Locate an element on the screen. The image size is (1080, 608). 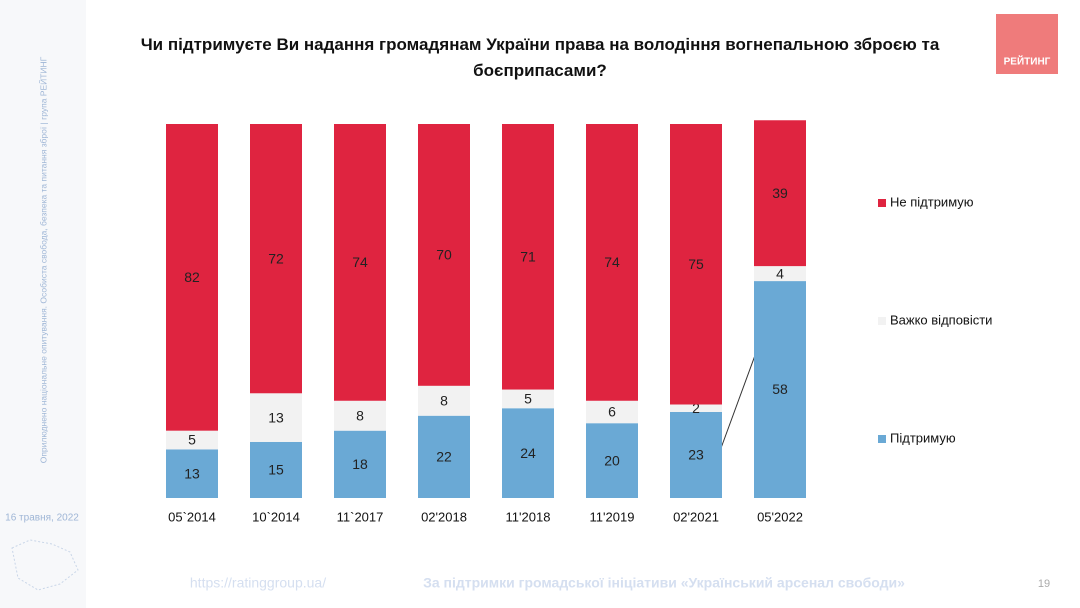
data-label: 71 is located at coordinates (528, 256).